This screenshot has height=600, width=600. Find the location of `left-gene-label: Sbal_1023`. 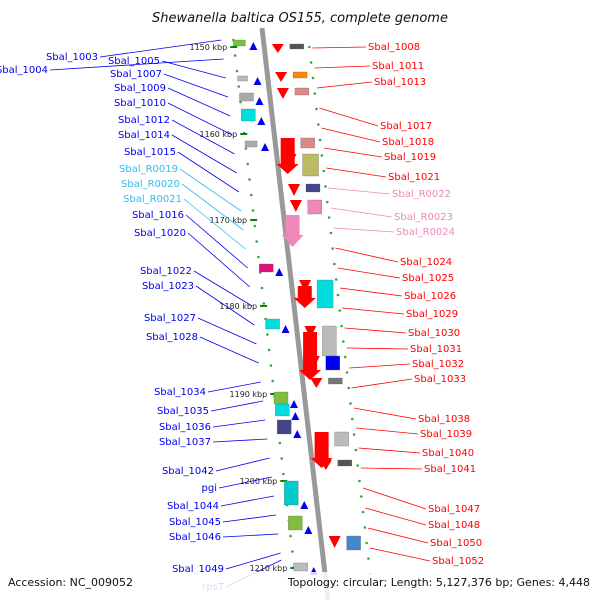

left-gene-label: Sbal_1023 is located at coordinates (168, 286).